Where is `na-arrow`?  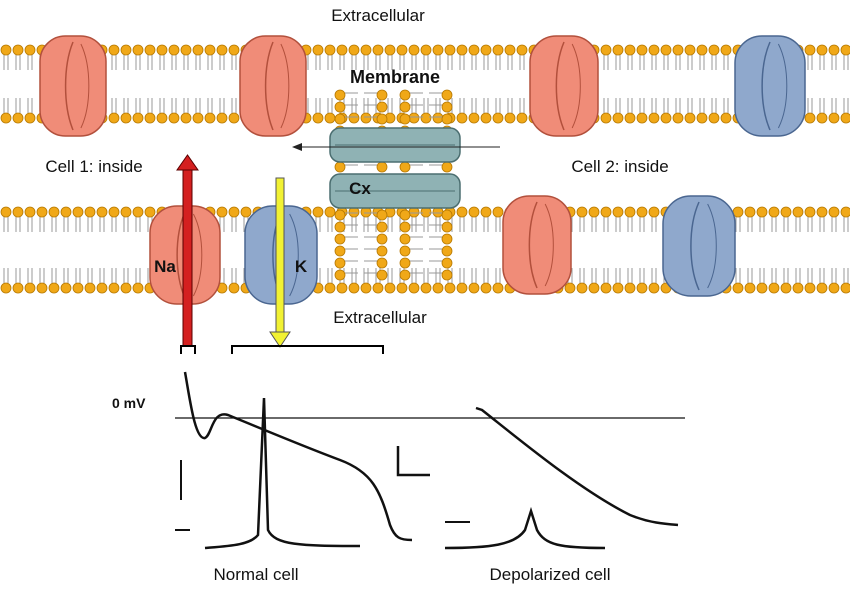 na-arrow is located at coordinates (187, 257).